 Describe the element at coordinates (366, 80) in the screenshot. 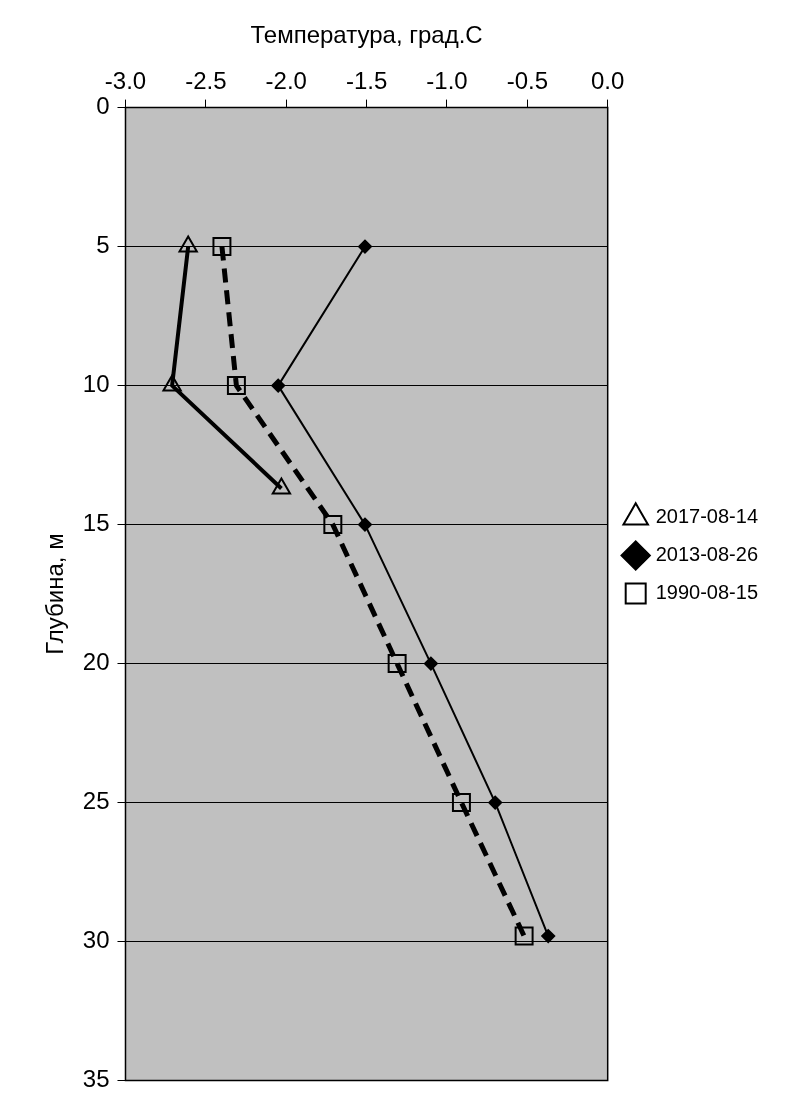

I see `x-tick-label: -1.5` at that location.